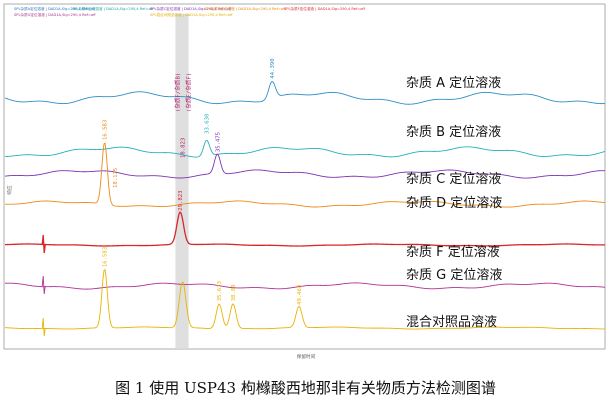 This screenshot has width=611, height=403. Describe the element at coordinates (453, 132) in the screenshot. I see `trace-name: 杂质 B 定位溶液` at that location.